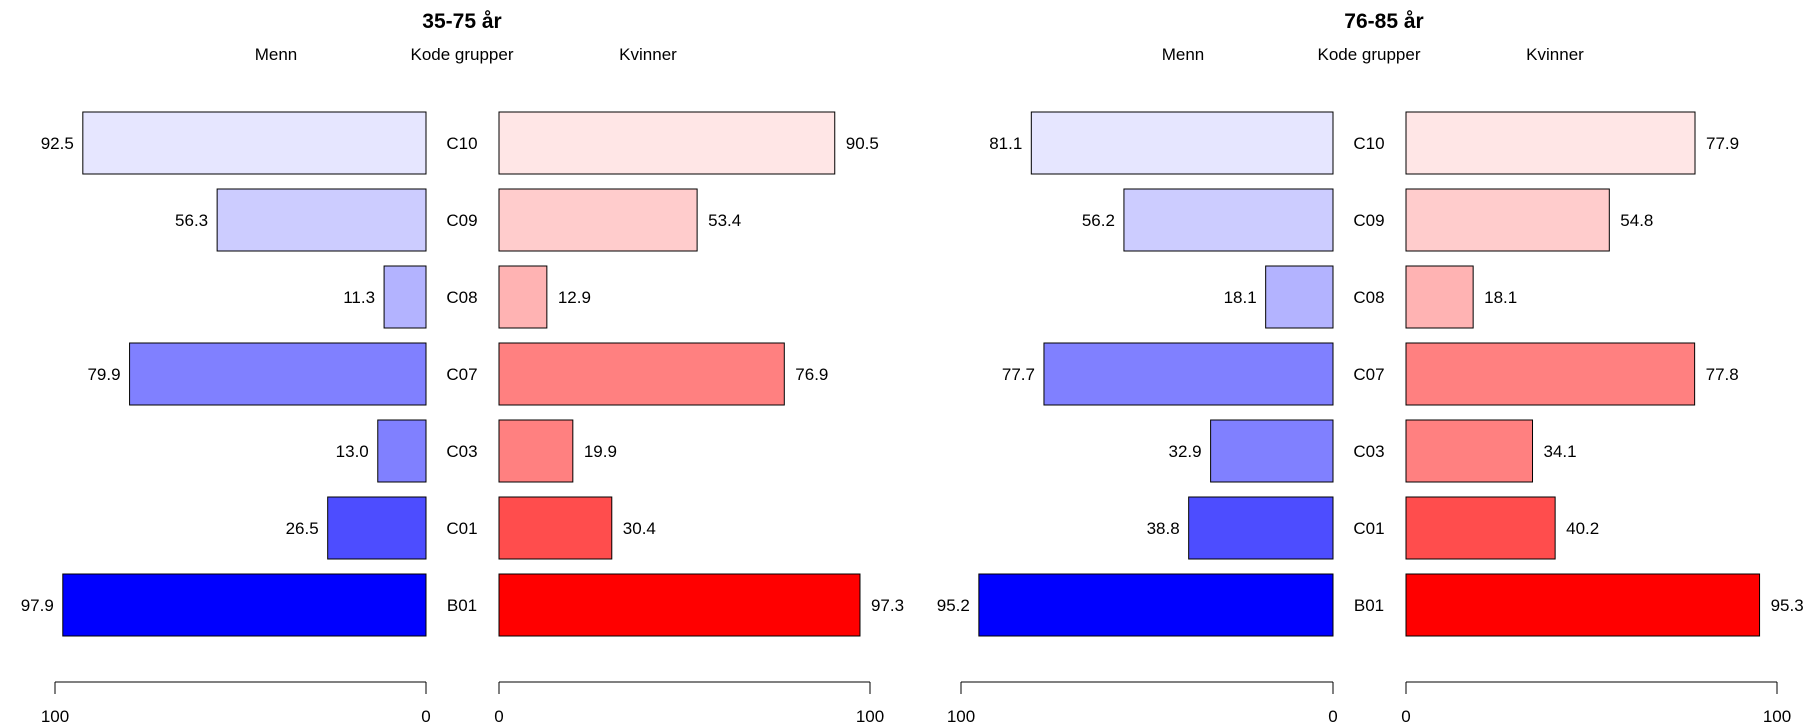 This screenshot has width=1812, height=725. I want to click on panel2-women-value-c03: 34.1, so click(1560, 451).